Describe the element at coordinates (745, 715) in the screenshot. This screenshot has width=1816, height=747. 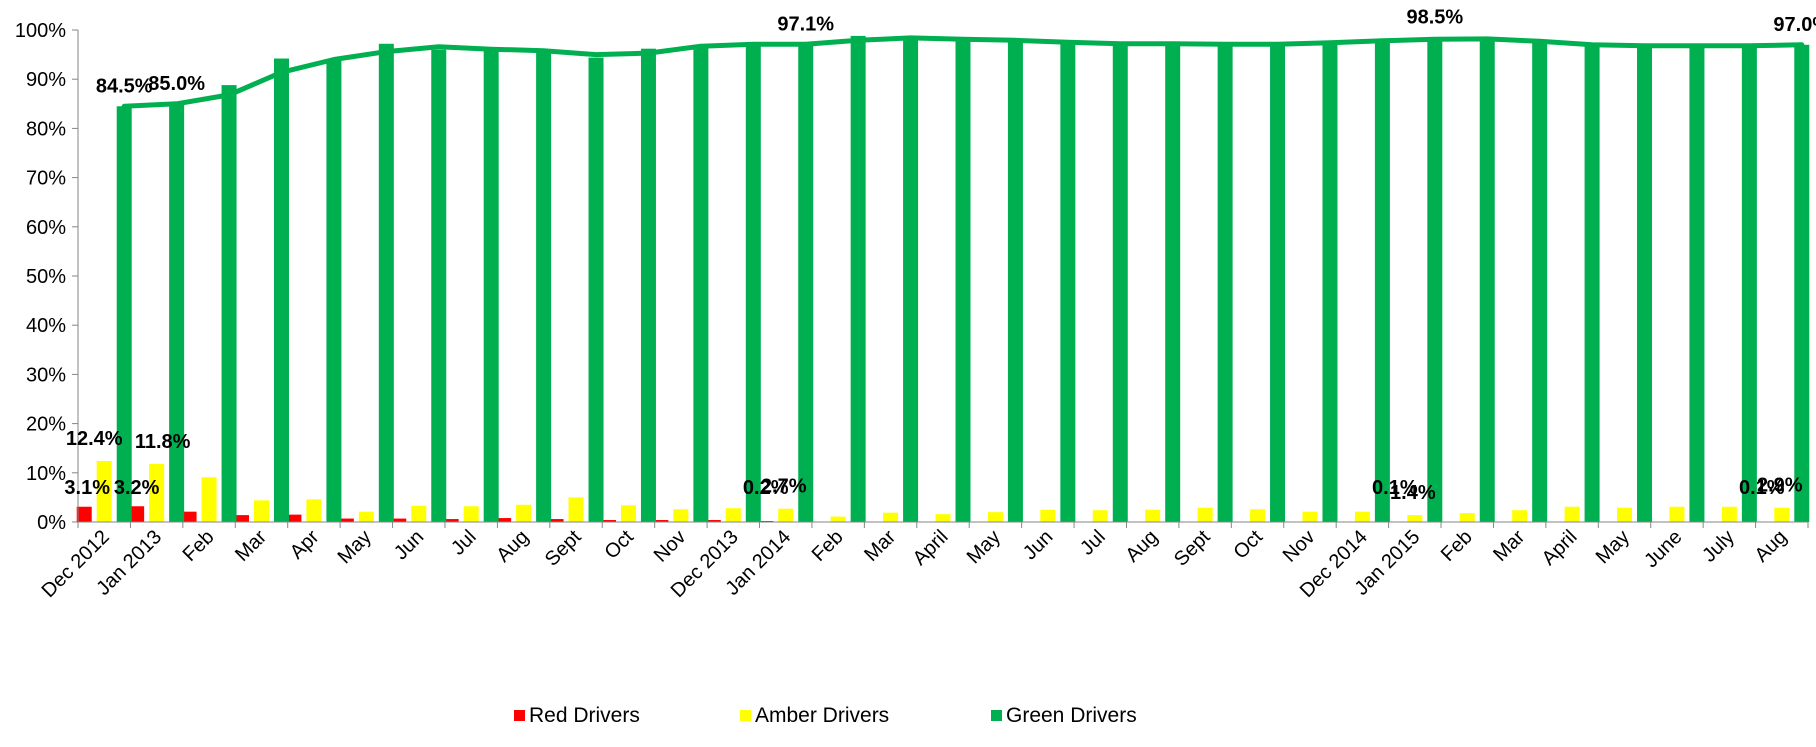
I see `legend-swatch` at that location.